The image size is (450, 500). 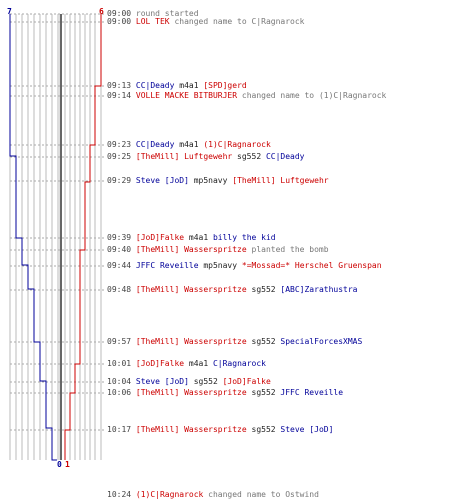 I want to click on red-player-name: VOLLE MACKE BITBURJER, so click(x=186, y=95).